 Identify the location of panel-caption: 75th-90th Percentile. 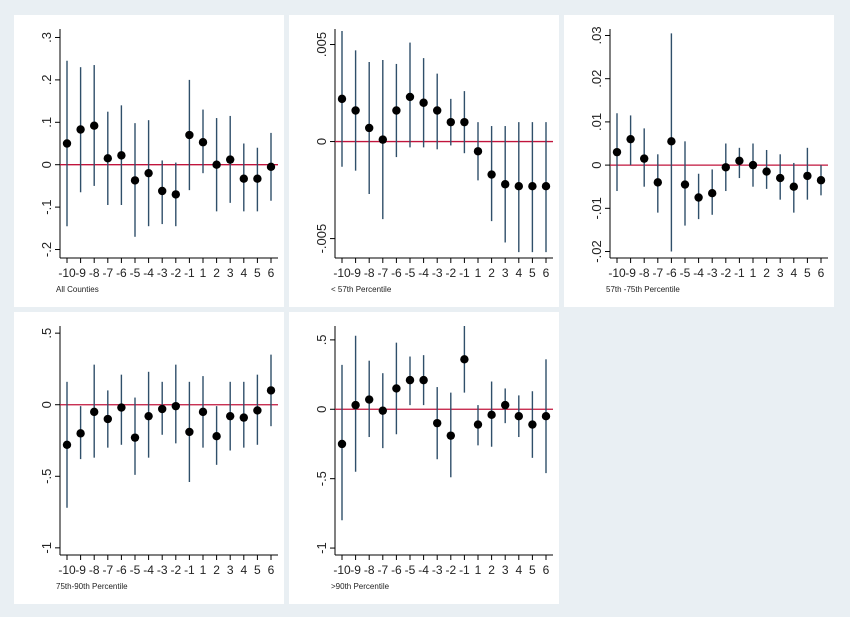
(92, 586).